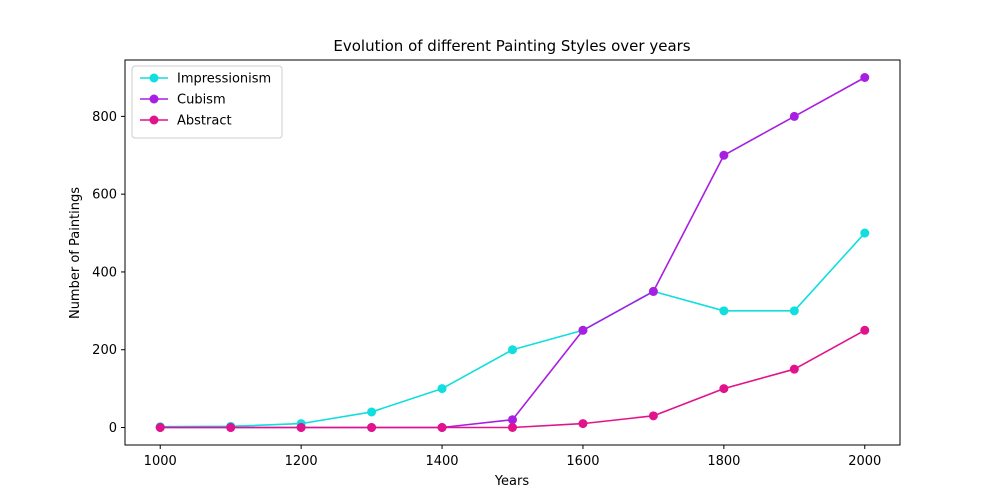 The width and height of the screenshot is (1000, 500). What do you see at coordinates (301, 461) in the screenshot?
I see `x-tick-label-1: 1200` at bounding box center [301, 461].